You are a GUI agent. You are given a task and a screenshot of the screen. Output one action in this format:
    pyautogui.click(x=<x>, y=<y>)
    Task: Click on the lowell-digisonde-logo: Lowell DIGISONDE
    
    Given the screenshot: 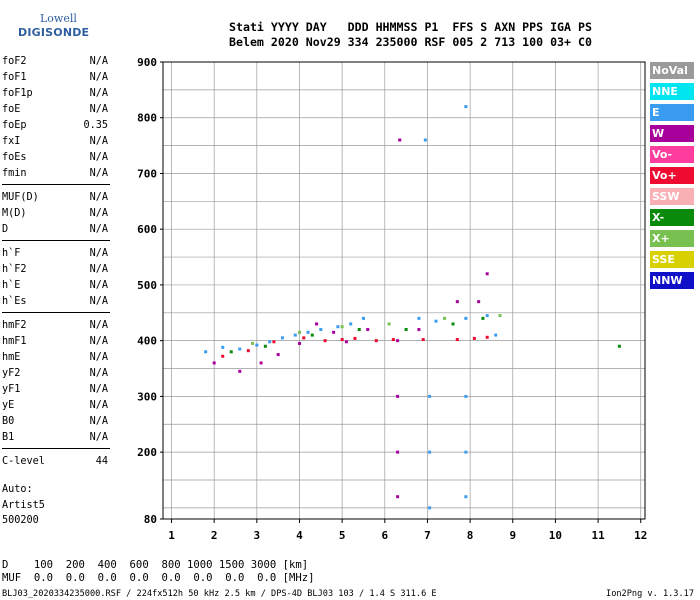 What is the action you would take?
    pyautogui.click(x=47, y=24)
    